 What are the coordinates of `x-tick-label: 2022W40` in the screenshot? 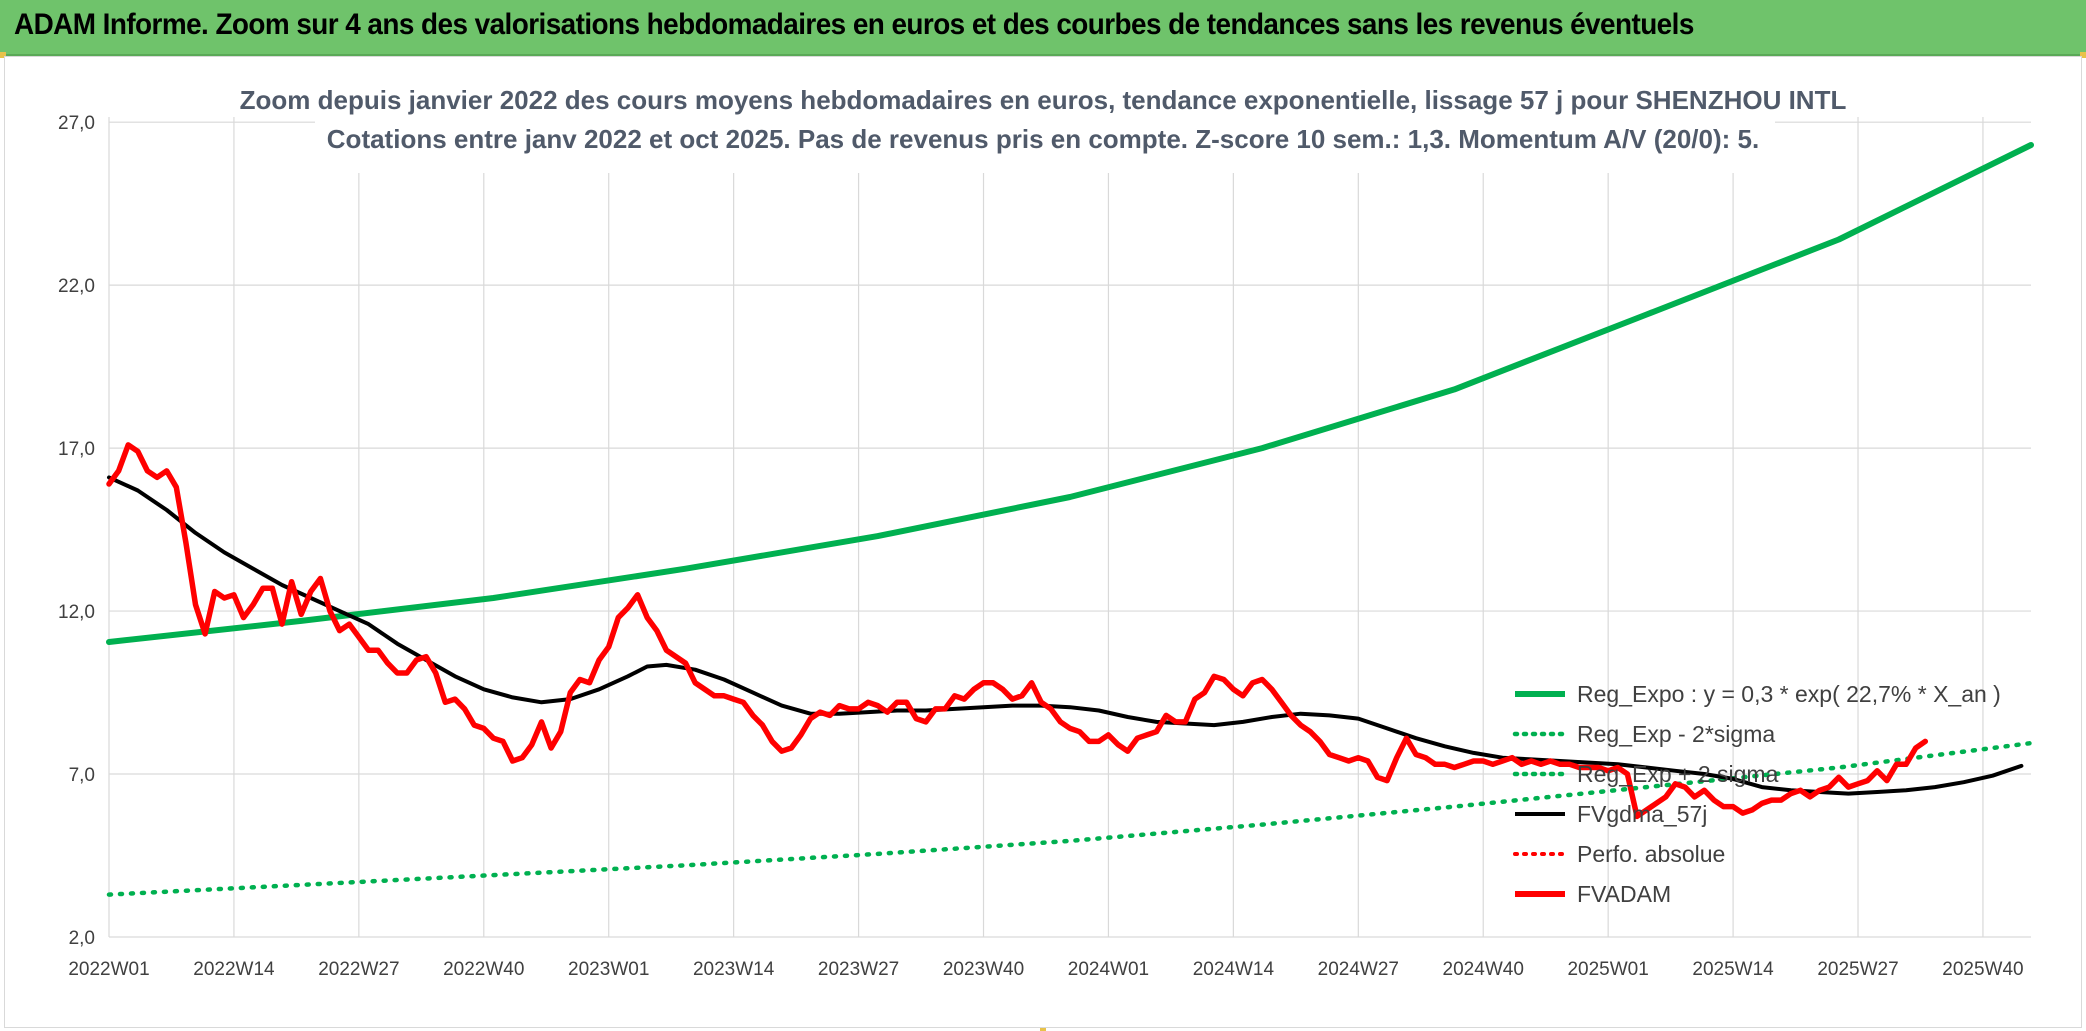 It's located at (483, 969).